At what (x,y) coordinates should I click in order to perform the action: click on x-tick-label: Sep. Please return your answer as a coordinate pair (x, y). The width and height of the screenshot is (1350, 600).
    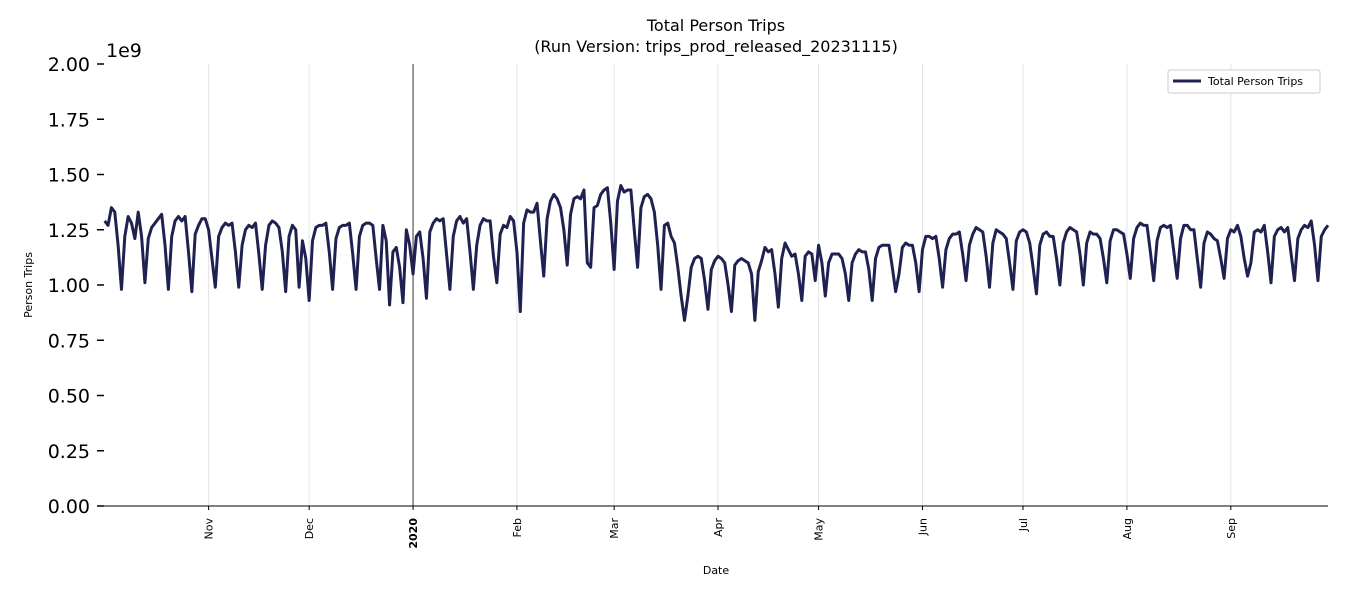
    Looking at the image, I should click on (1231, 528).